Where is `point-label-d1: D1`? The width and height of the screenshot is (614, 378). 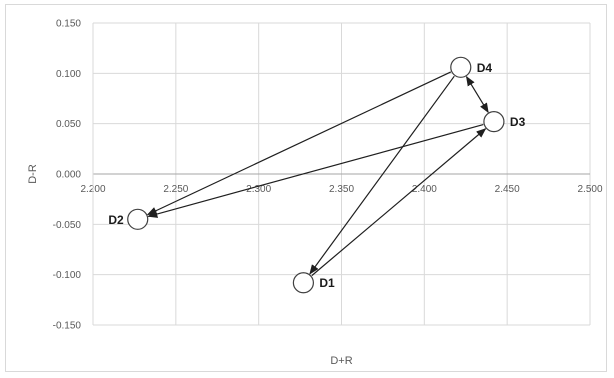 point-label-d1: D1 is located at coordinates (327, 283).